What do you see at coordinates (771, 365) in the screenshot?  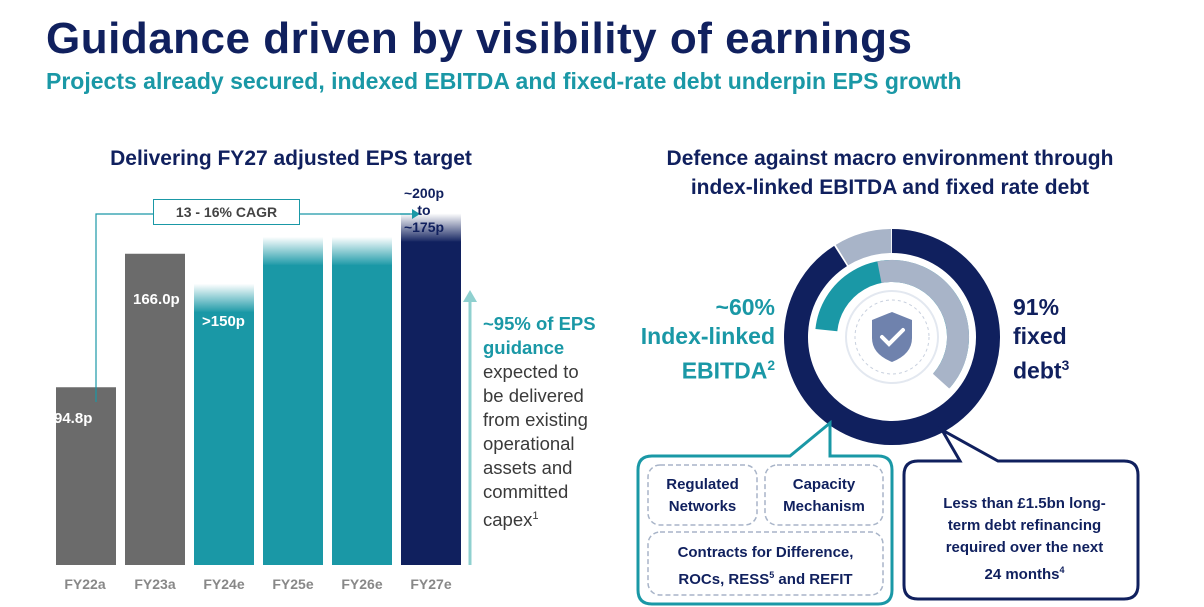 I see `index-linked-footnote: 2` at bounding box center [771, 365].